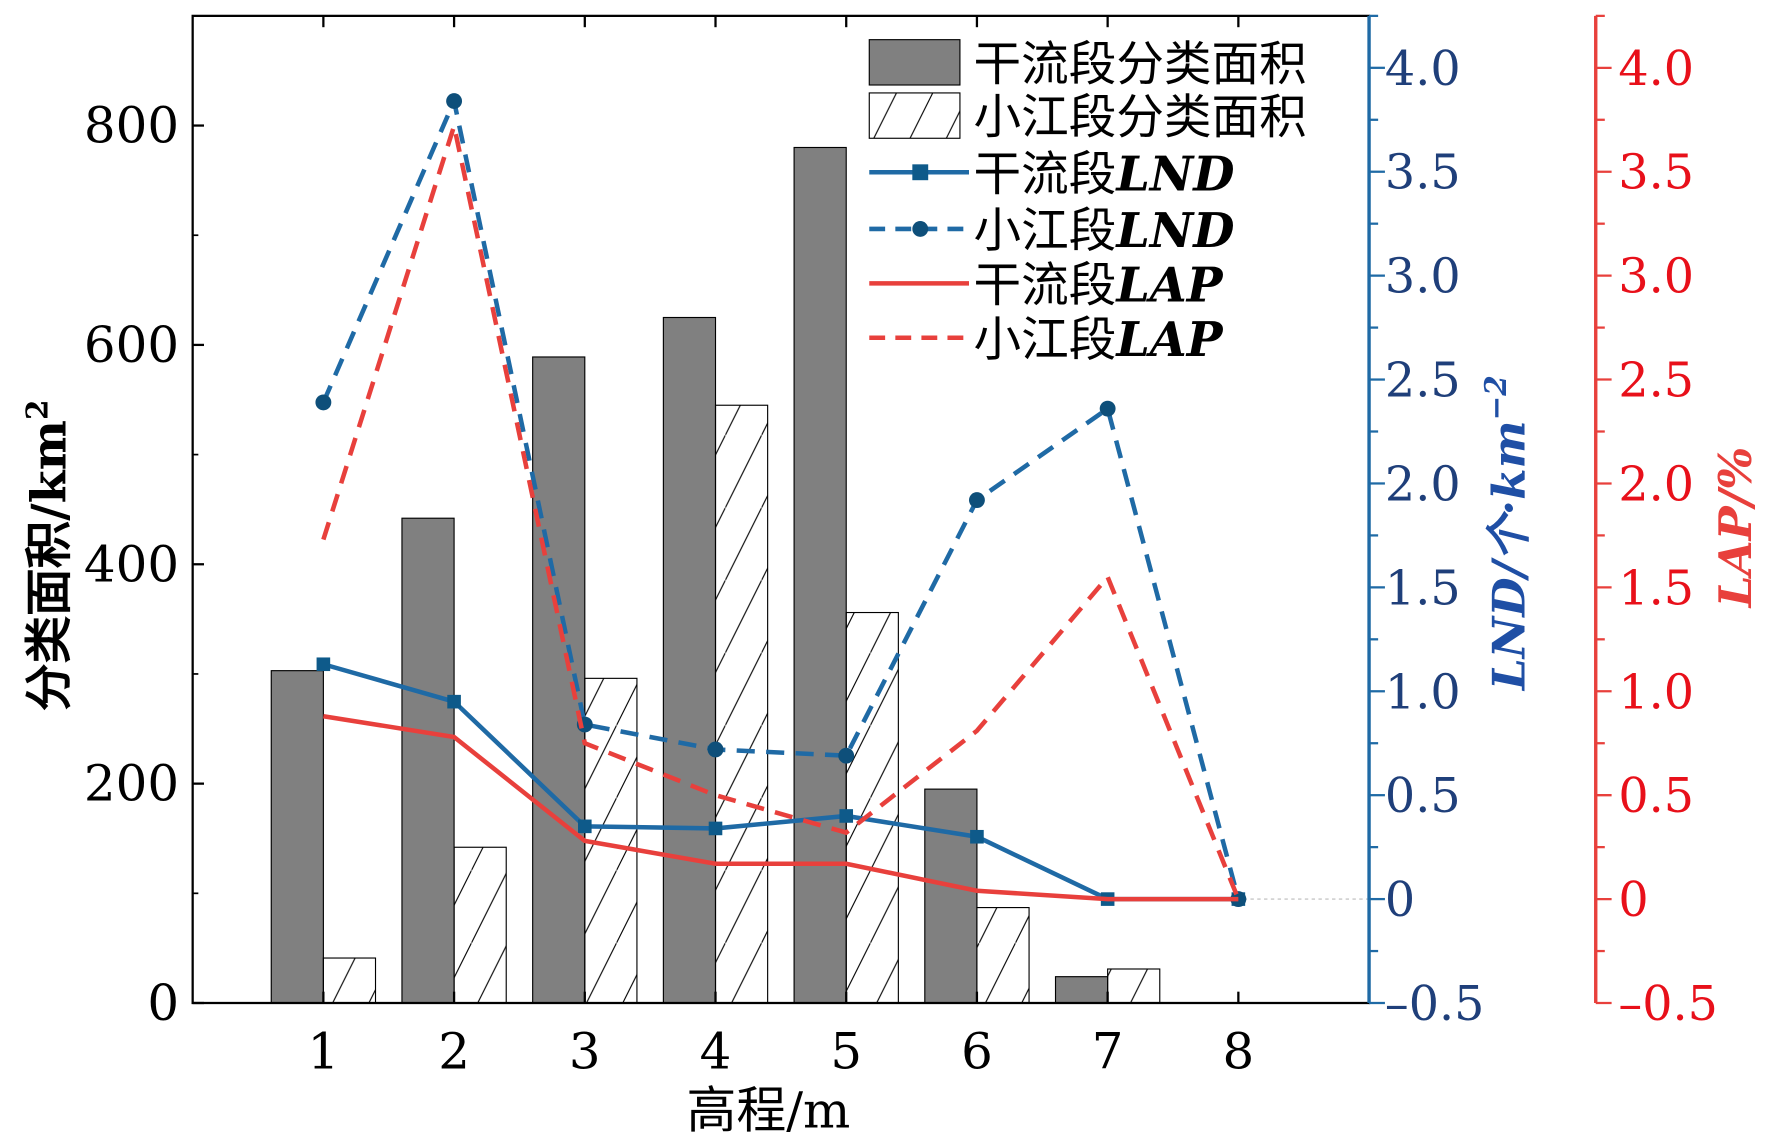 This screenshot has width=1768, height=1139. Describe the element at coordinates (1633, 900) in the screenshot. I see `lap-tick-label: 0` at that location.